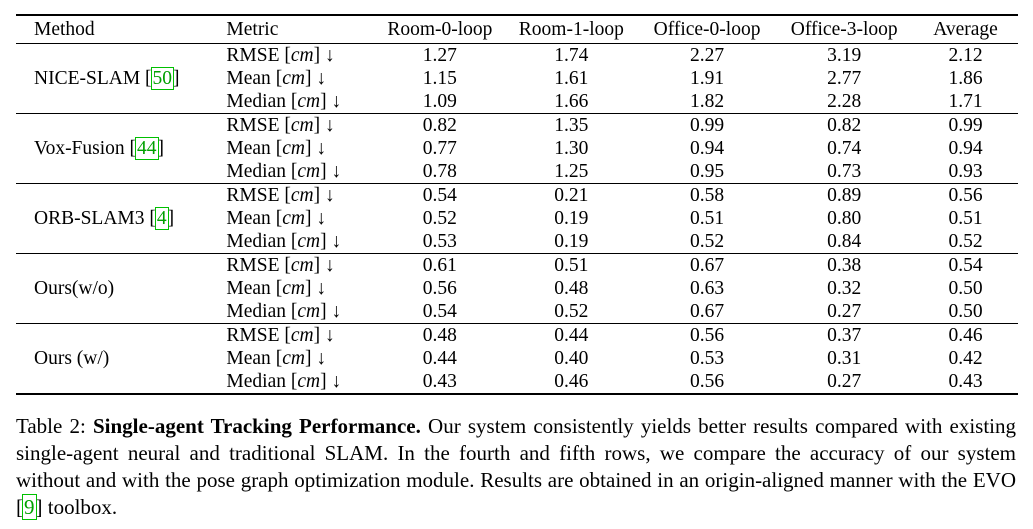 The image size is (1033, 529). What do you see at coordinates (161, 218) in the screenshot?
I see `citation-link: 4` at bounding box center [161, 218].